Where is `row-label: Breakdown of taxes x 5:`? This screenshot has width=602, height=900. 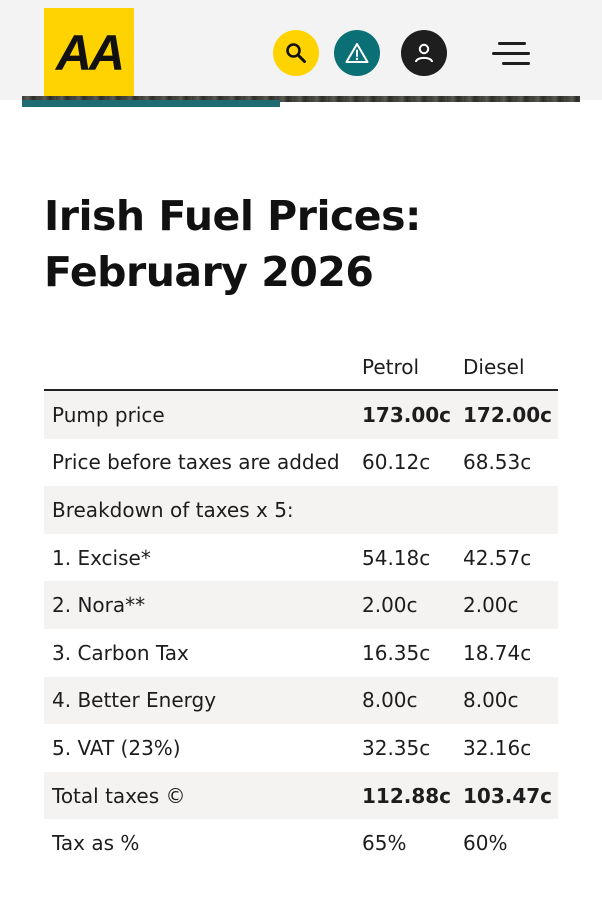 row-label: Breakdown of taxes x 5: is located at coordinates (203, 510).